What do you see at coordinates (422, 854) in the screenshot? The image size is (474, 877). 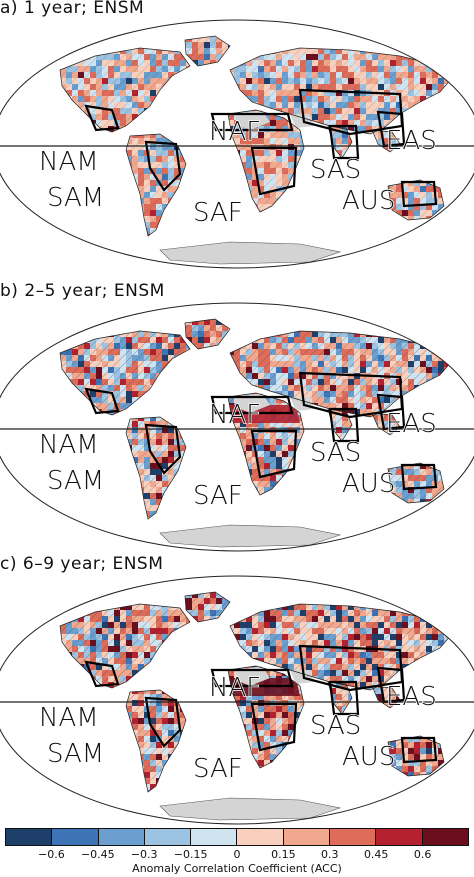 I see `colorbar-tick: 0.6` at bounding box center [422, 854].